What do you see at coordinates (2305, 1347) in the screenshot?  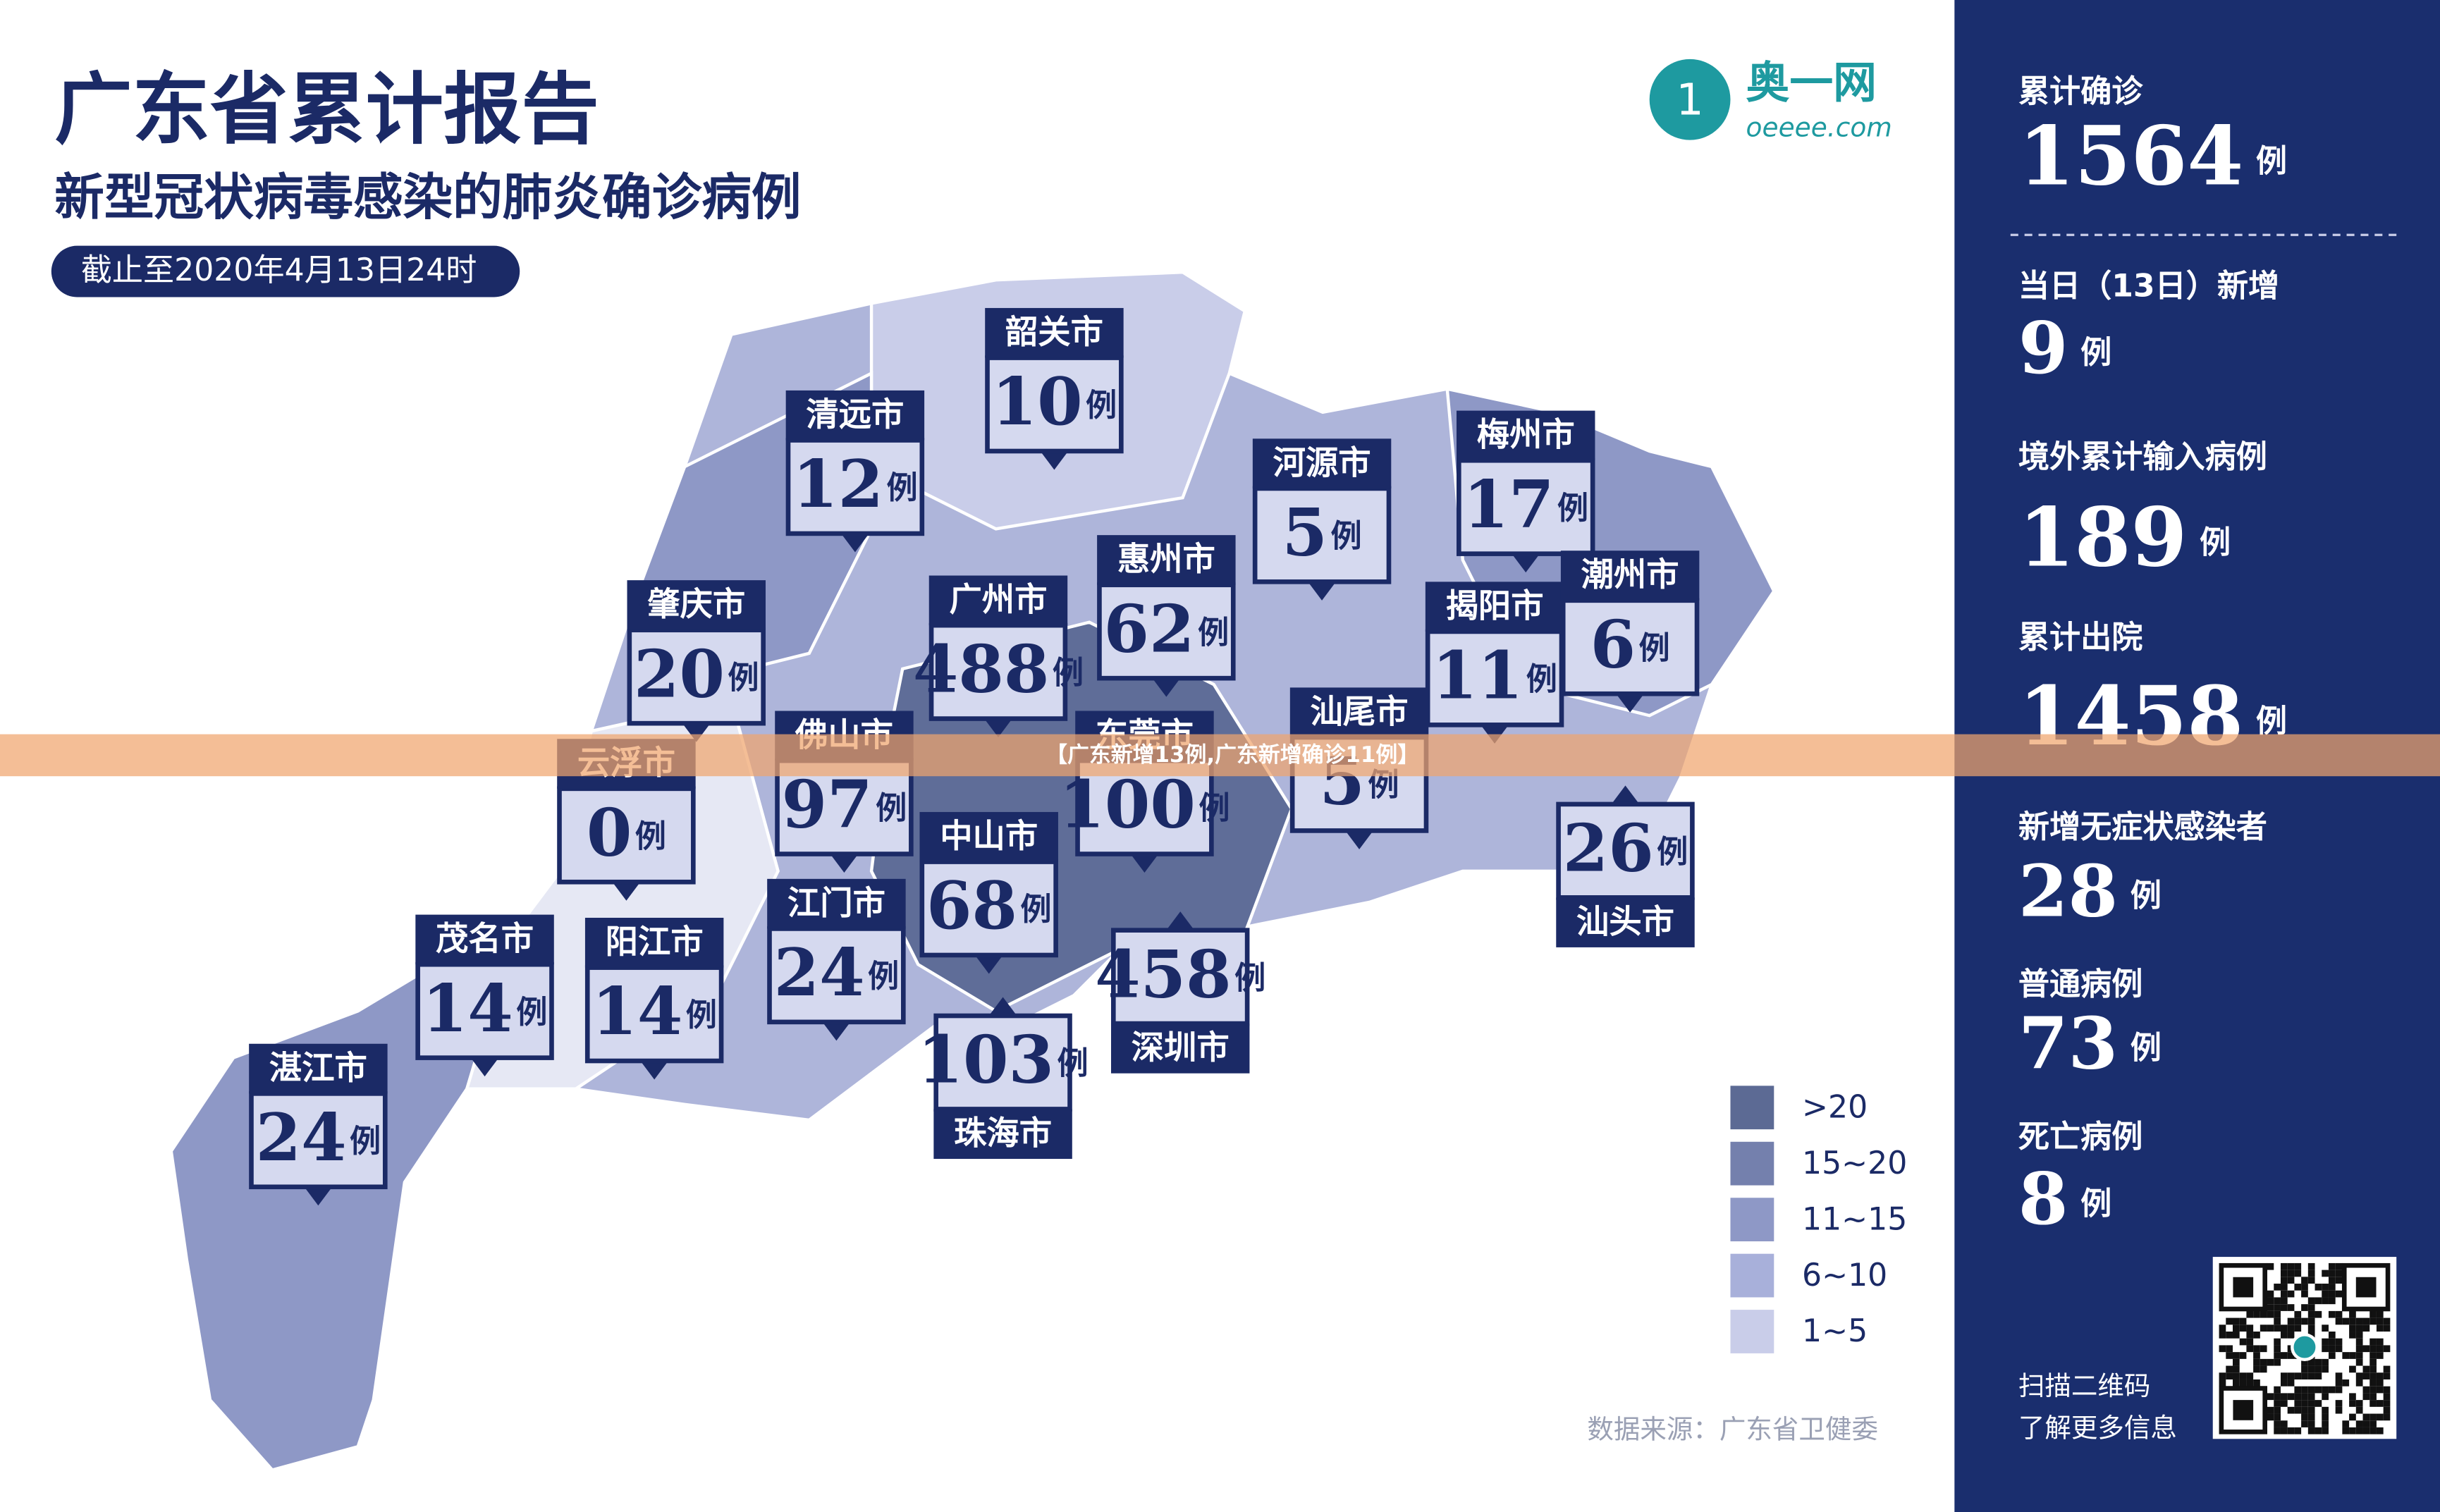 I see `qr-logo` at bounding box center [2305, 1347].